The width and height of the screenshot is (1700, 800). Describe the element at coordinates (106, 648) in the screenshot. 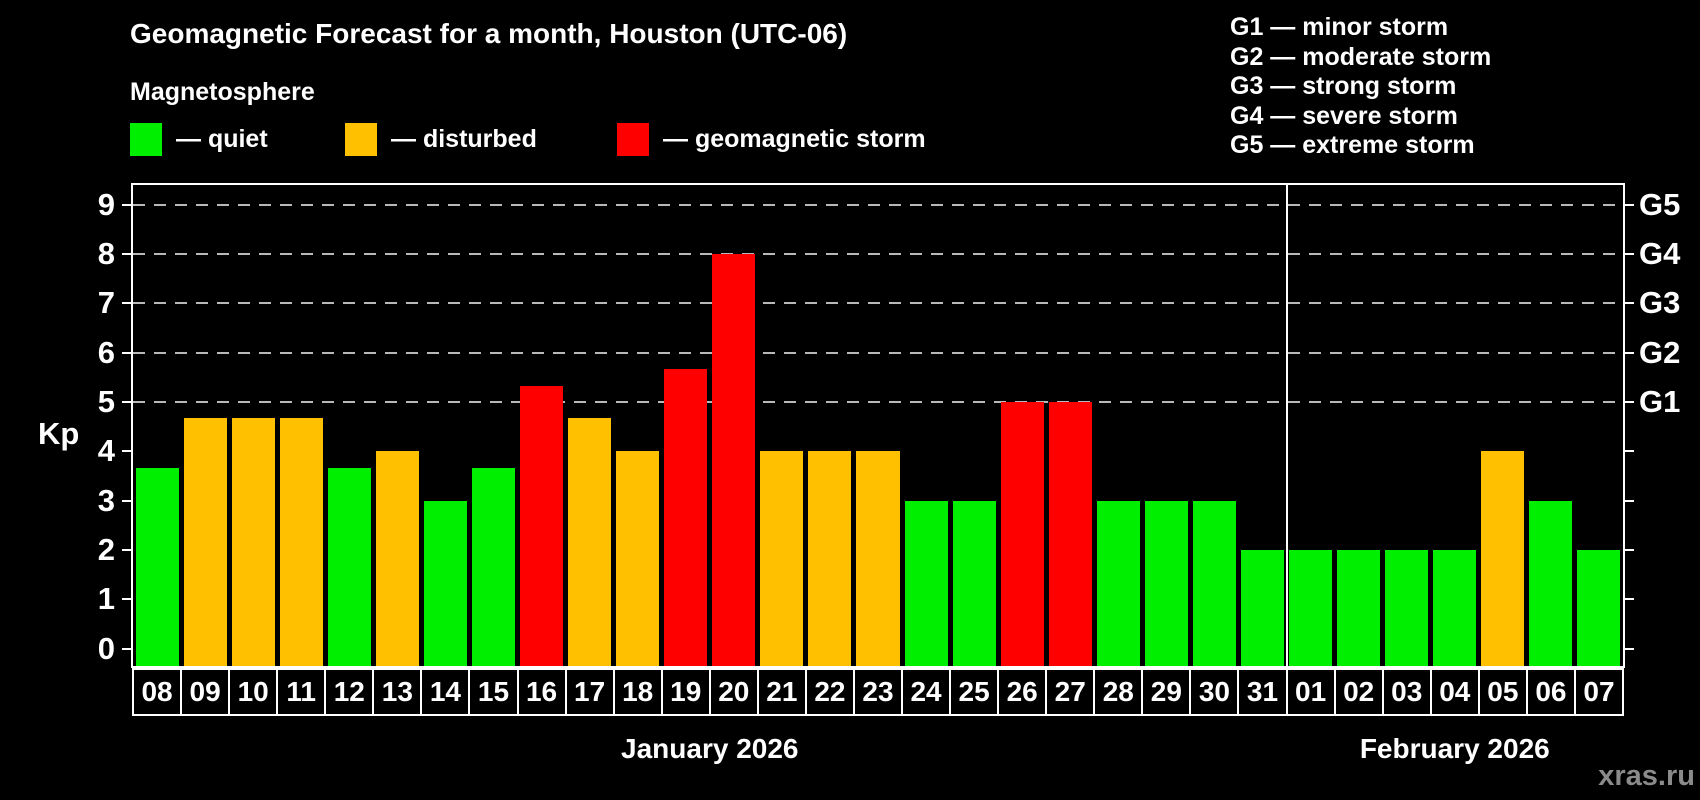

I see `y-tick-label-0: 0` at that location.